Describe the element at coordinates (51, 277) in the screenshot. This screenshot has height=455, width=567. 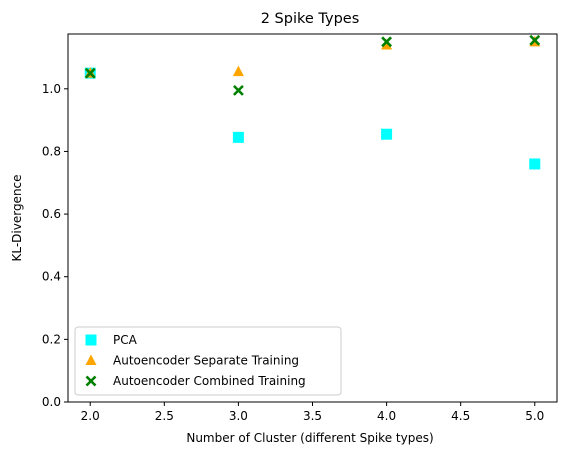
I see `y-tick-label: 0.4` at that location.